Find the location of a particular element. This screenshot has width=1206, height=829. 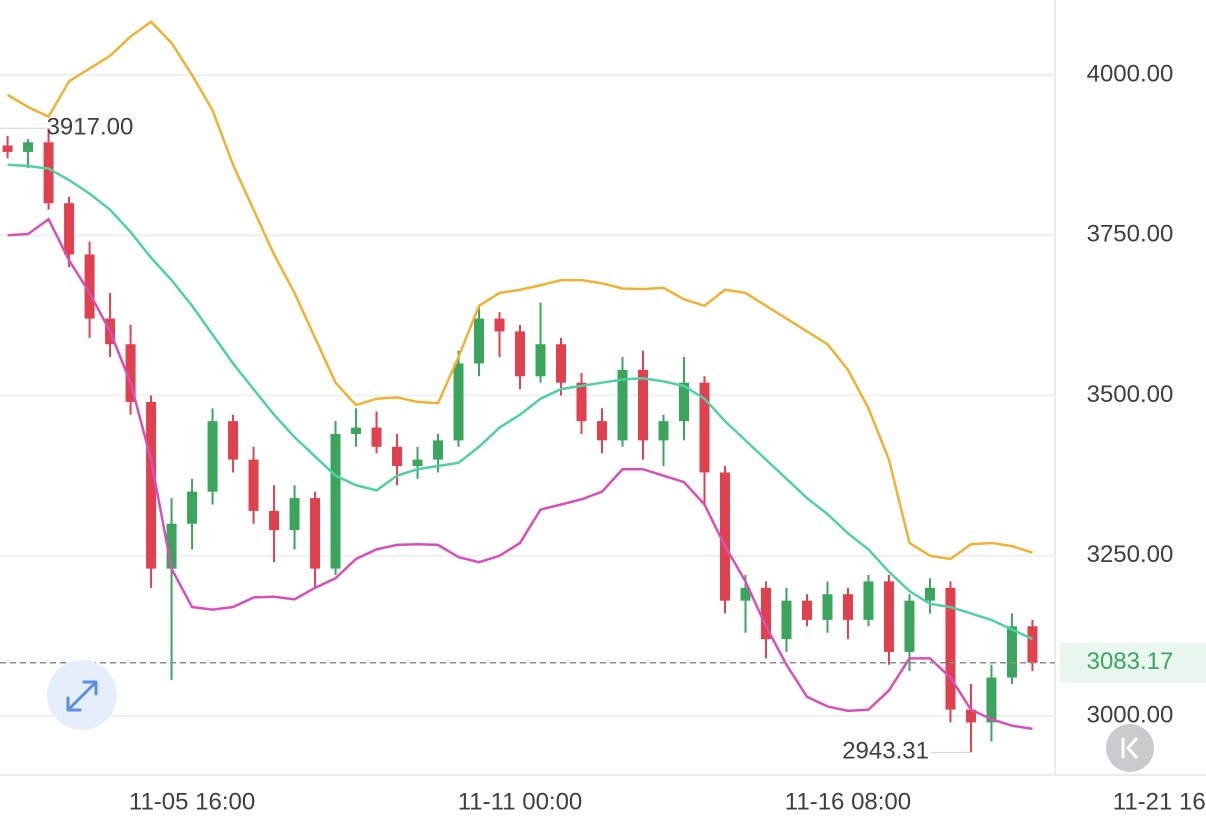

expand-icon is located at coordinates (82, 696).